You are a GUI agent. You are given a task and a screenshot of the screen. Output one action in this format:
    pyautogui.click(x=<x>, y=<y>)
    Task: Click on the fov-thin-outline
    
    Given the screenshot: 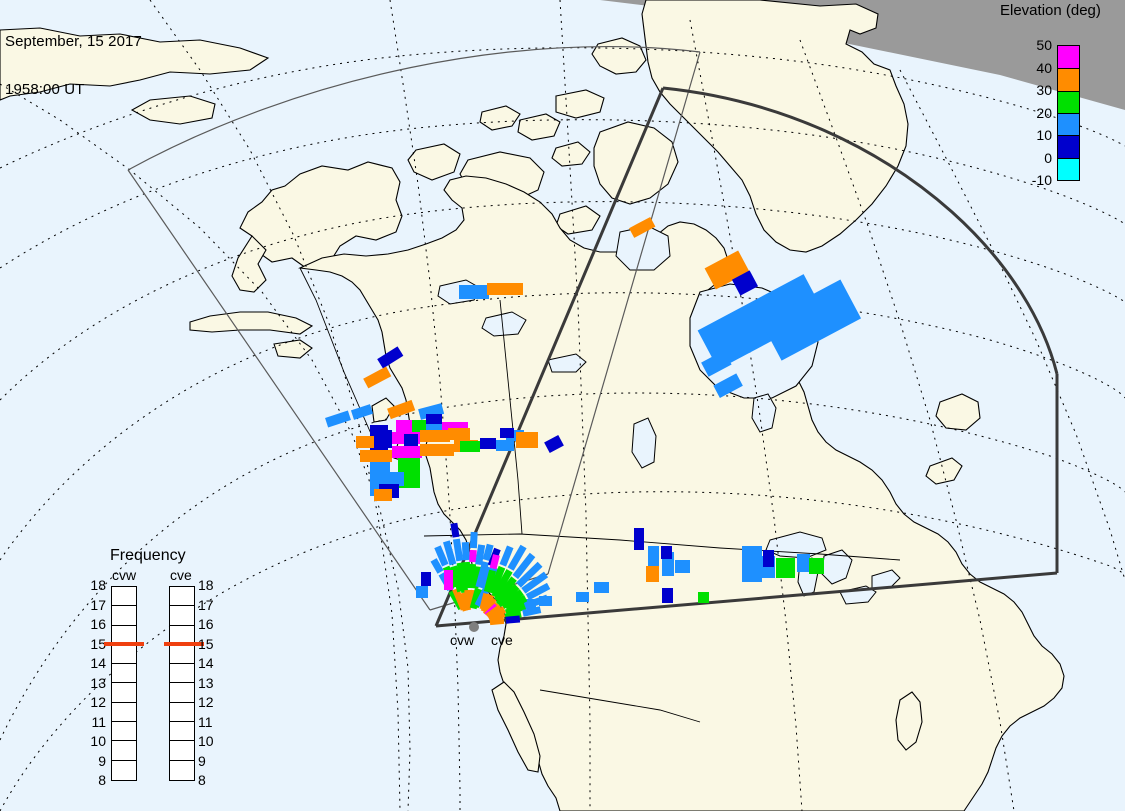 What is the action you would take?
    pyautogui.click(x=414, y=108)
    